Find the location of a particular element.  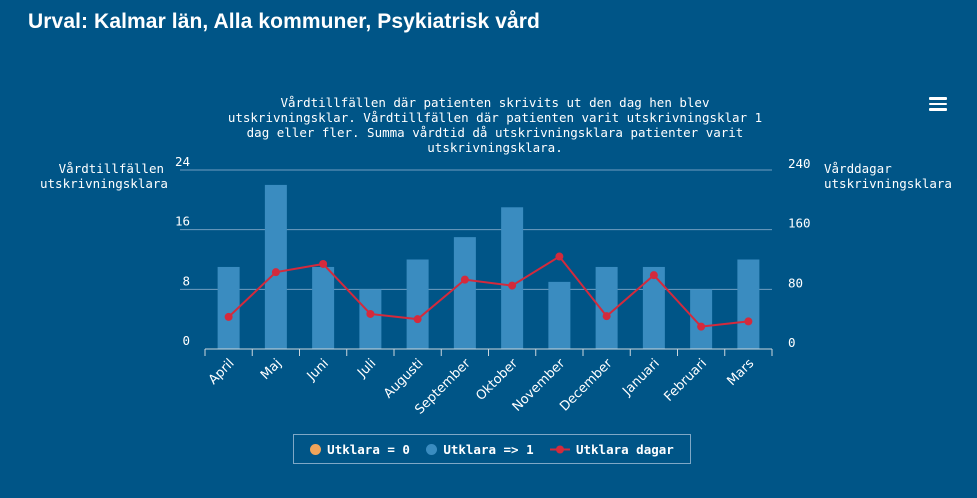

legend-item-utklara-0: Utklara = 0 is located at coordinates (360, 449).